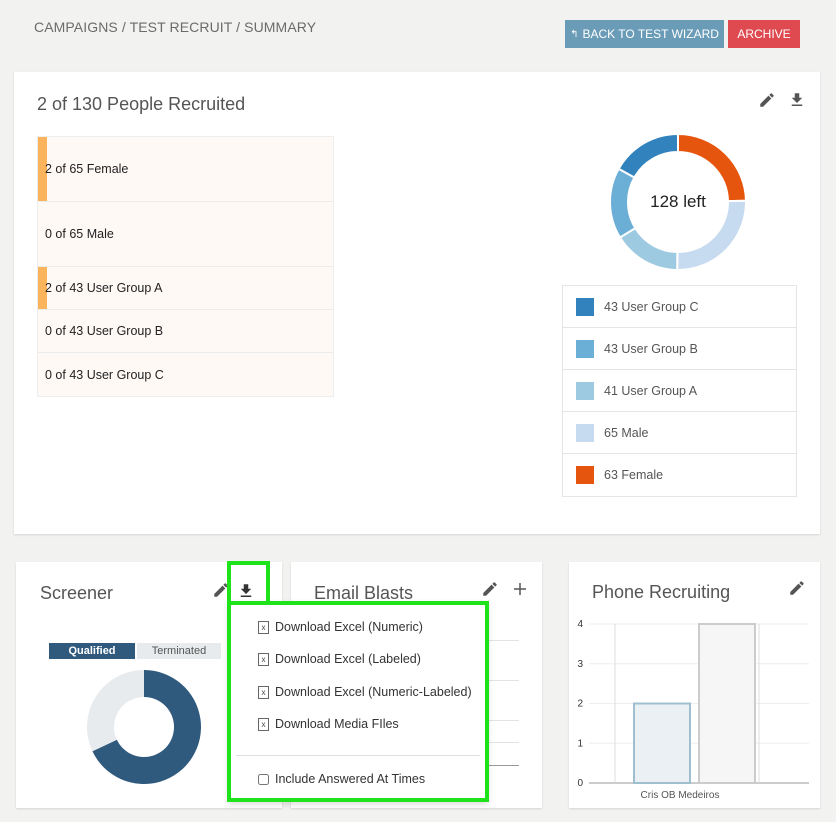  What do you see at coordinates (179, 651) in the screenshot?
I see `terminated-tag: Terminated` at bounding box center [179, 651].